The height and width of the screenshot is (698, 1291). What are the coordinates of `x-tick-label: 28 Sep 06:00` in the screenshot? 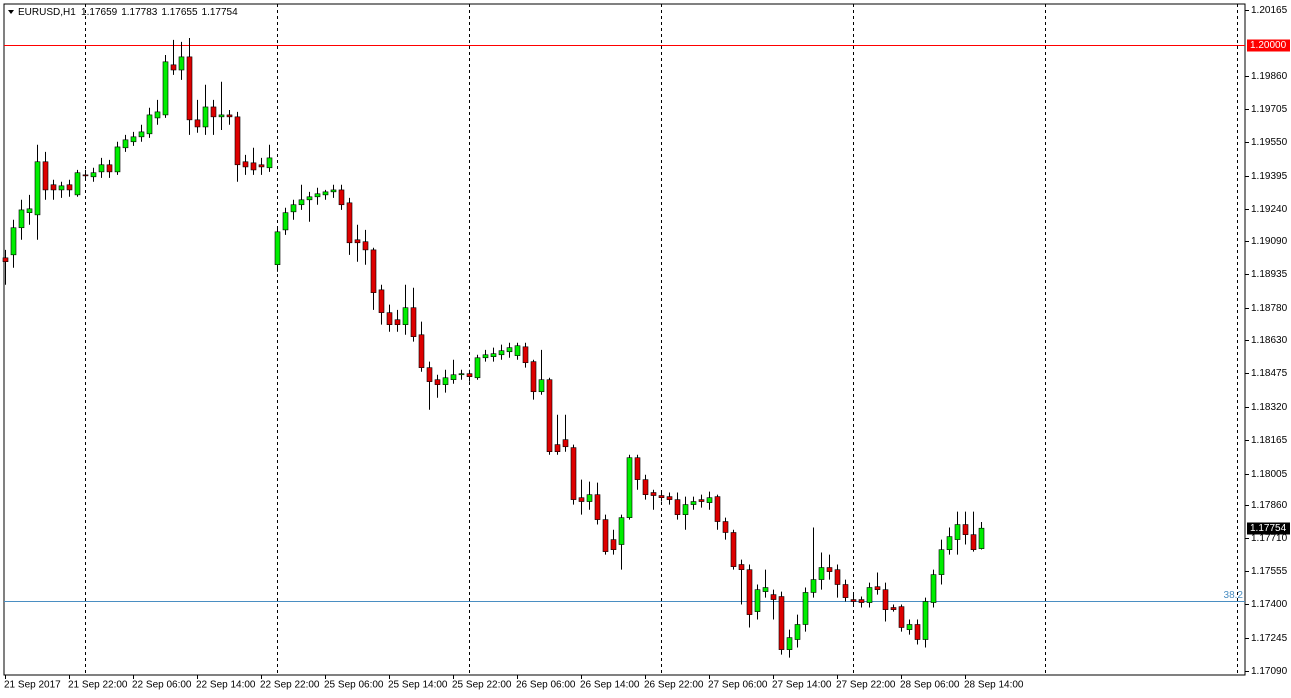 It's located at (930, 685).